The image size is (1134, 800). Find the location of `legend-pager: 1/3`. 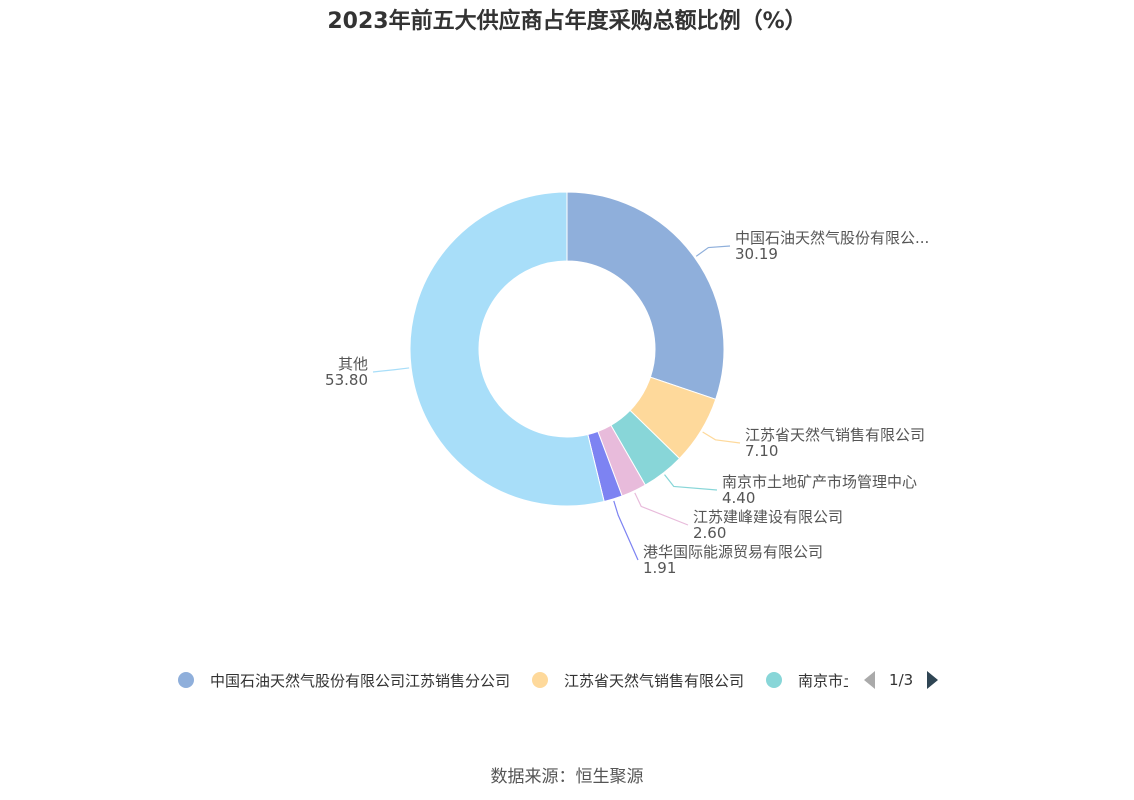

legend-pager: 1/3 is located at coordinates (901, 680).